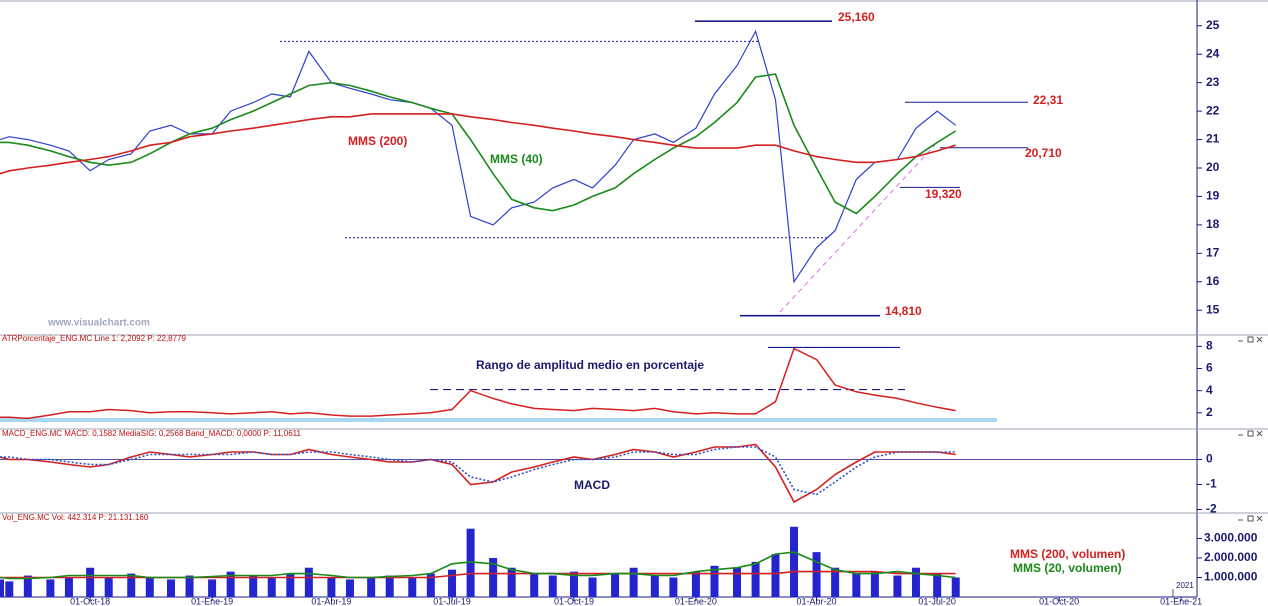 Image resolution: width=1268 pixels, height=606 pixels. What do you see at coordinates (1048, 100) in the screenshot?
I see `level-label: 22,31` at bounding box center [1048, 100].